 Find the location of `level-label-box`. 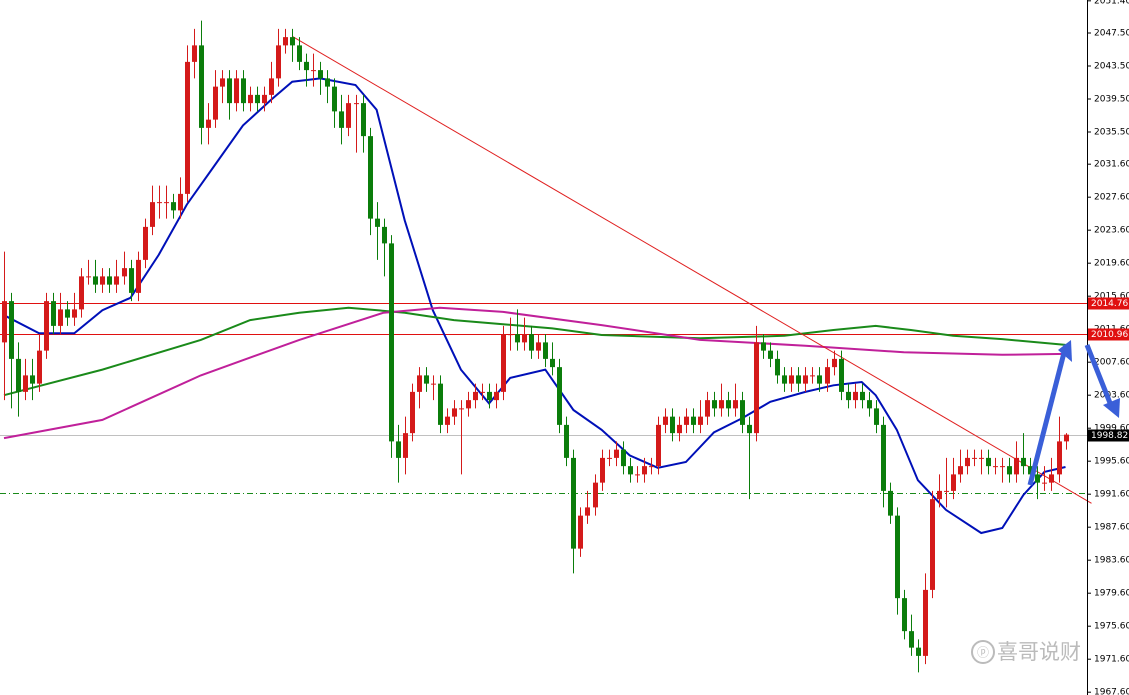

level-label-box is located at coordinates (1108, 303).